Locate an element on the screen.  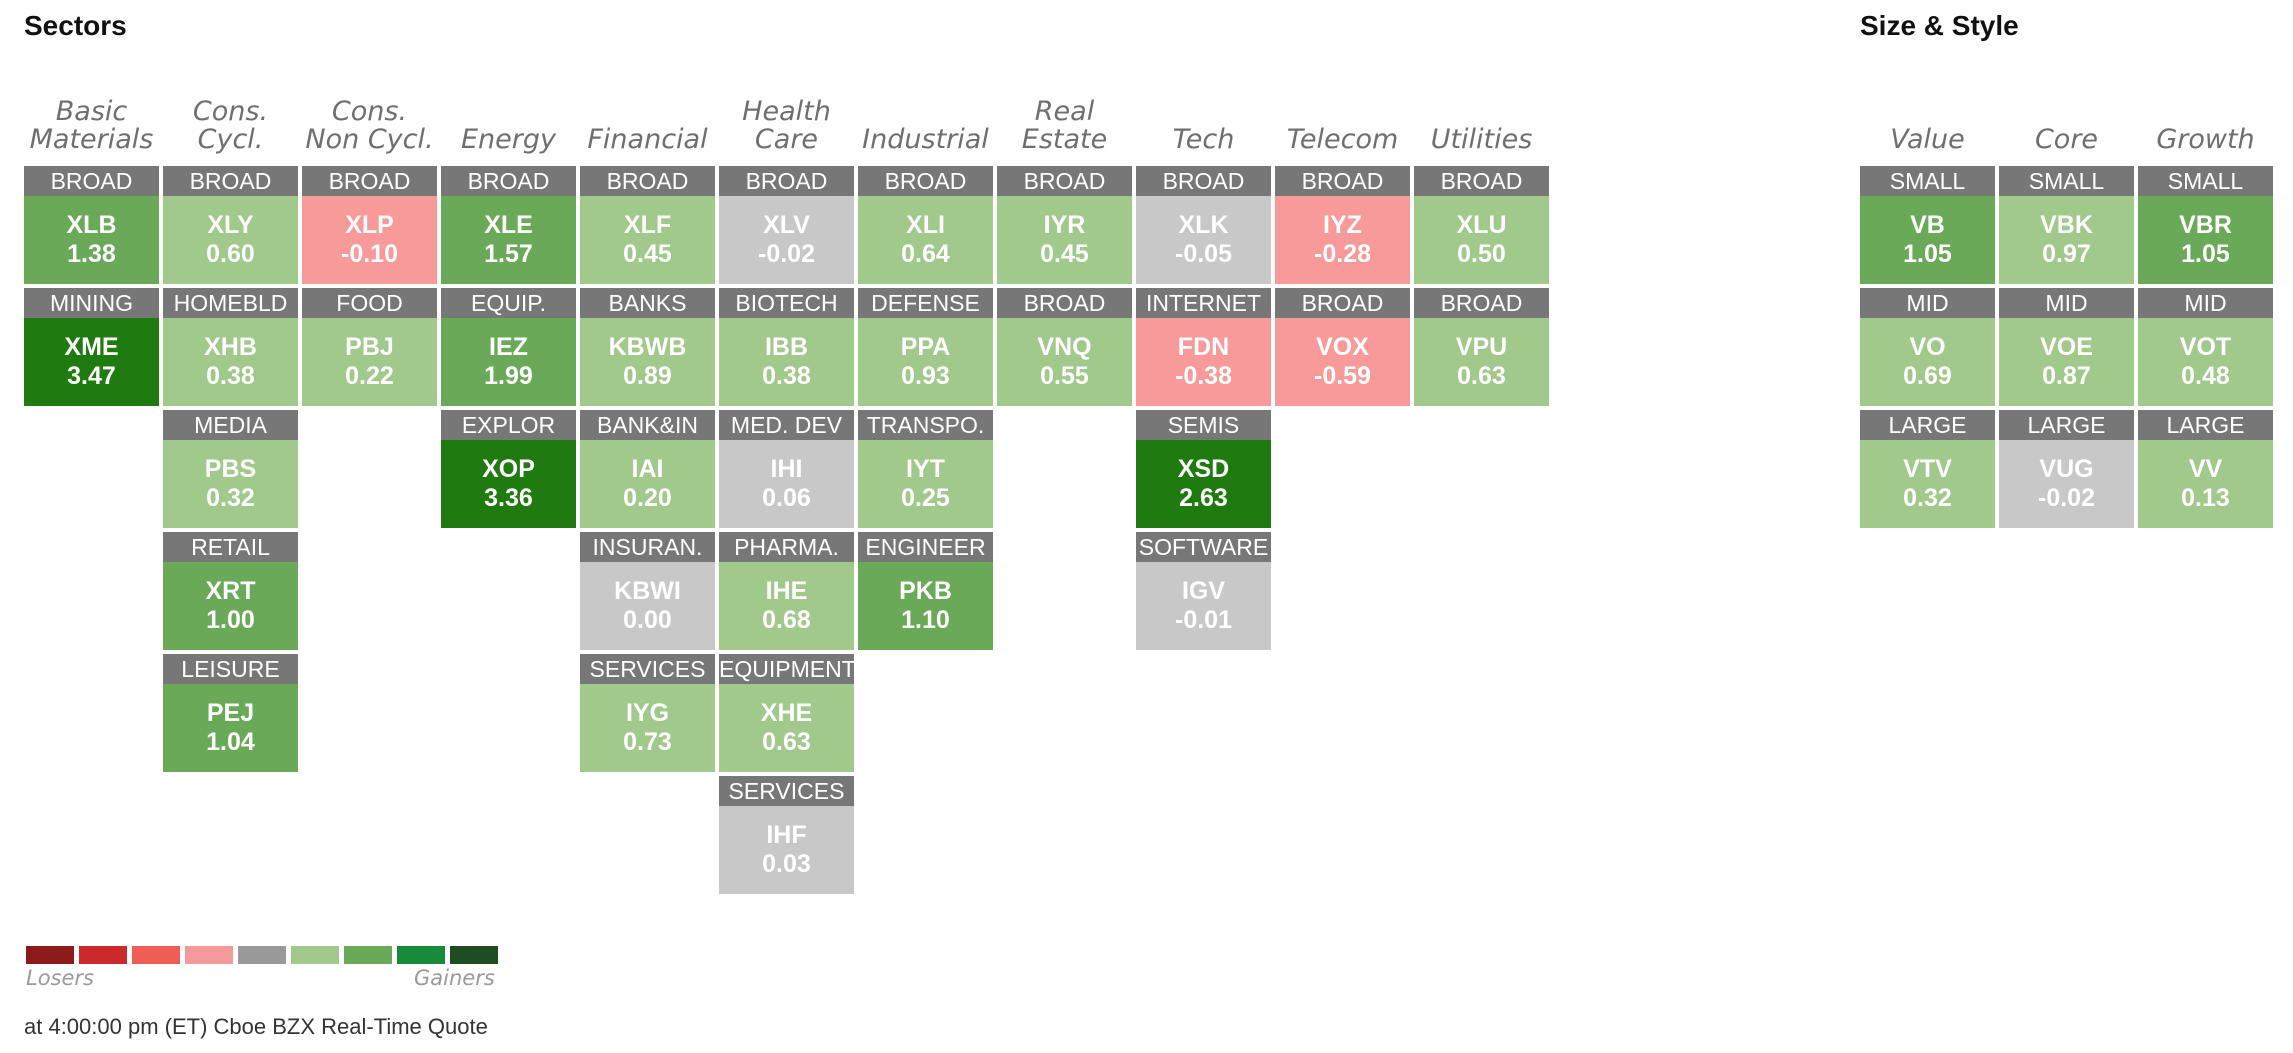
column-header: Basic Materials is located at coordinates (91, 125).